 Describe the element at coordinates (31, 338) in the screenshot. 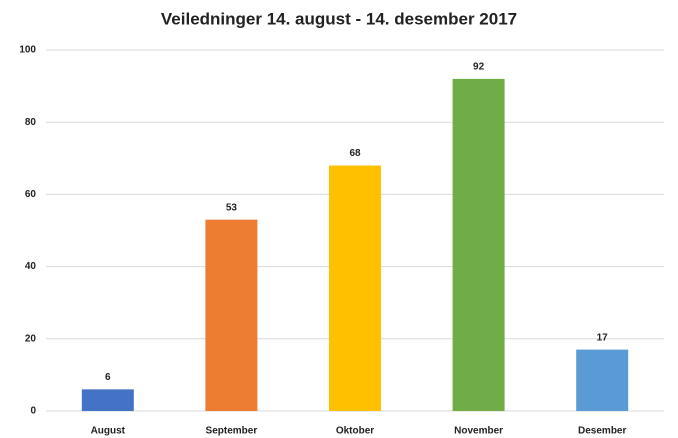

I see `y-tick-label: 20` at that location.